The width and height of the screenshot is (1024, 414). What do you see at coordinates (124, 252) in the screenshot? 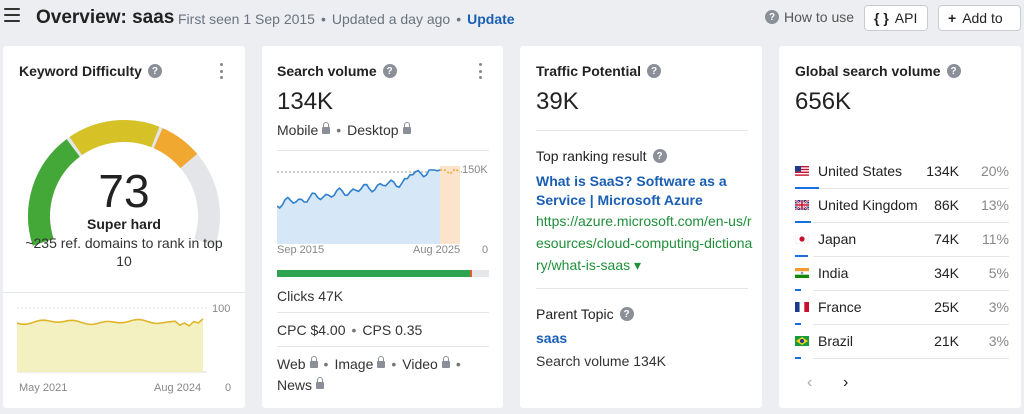
I see `kd-description: ~235 ref. domains to rank in top 10` at bounding box center [124, 252].